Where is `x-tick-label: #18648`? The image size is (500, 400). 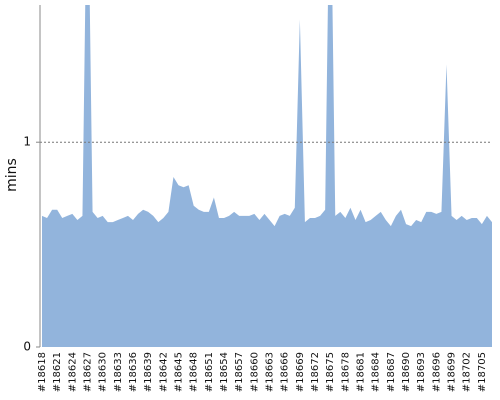 x-tick-label: #18648 is located at coordinates (194, 372).